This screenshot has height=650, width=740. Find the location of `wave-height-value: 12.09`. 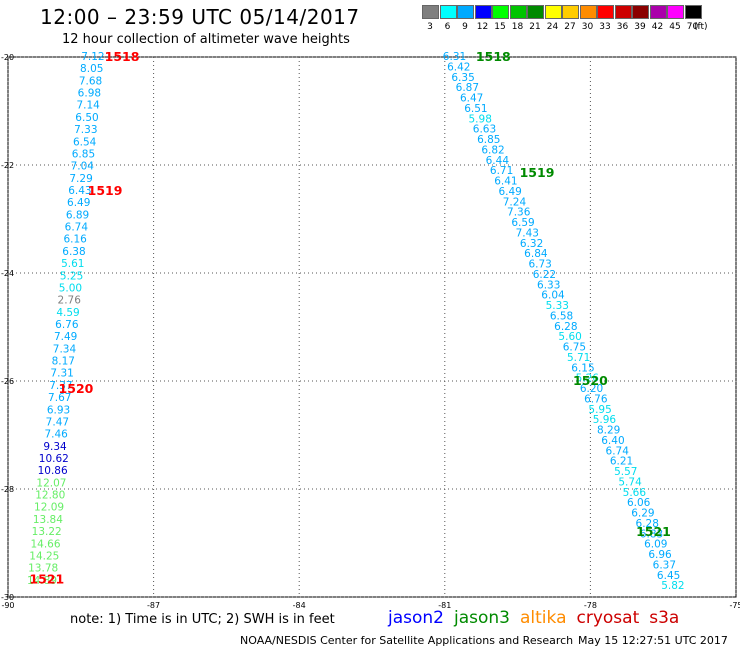

wave-height-value: 12.09 is located at coordinates (49, 508).